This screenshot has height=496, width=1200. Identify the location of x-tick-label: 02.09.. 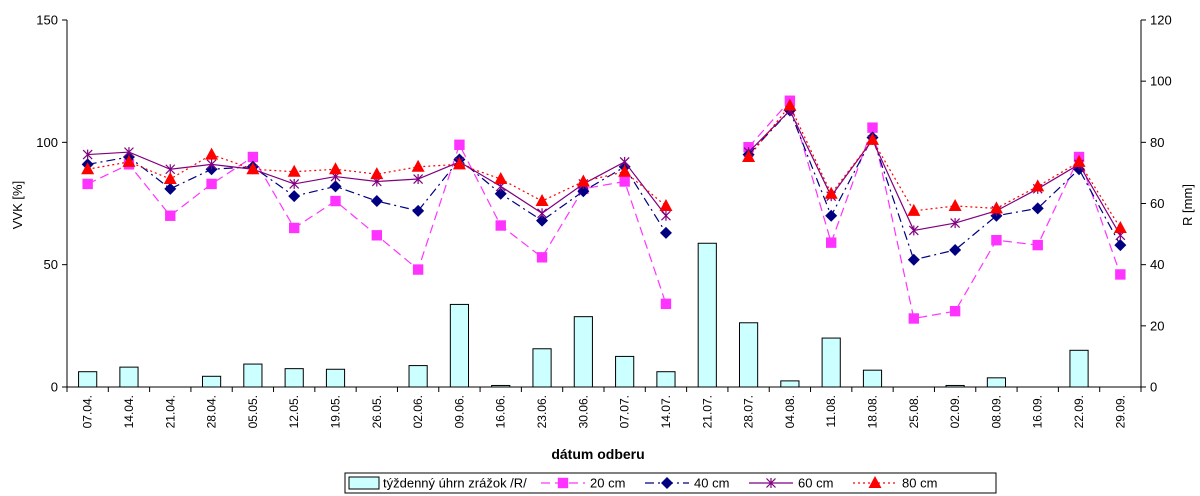
(955, 411).